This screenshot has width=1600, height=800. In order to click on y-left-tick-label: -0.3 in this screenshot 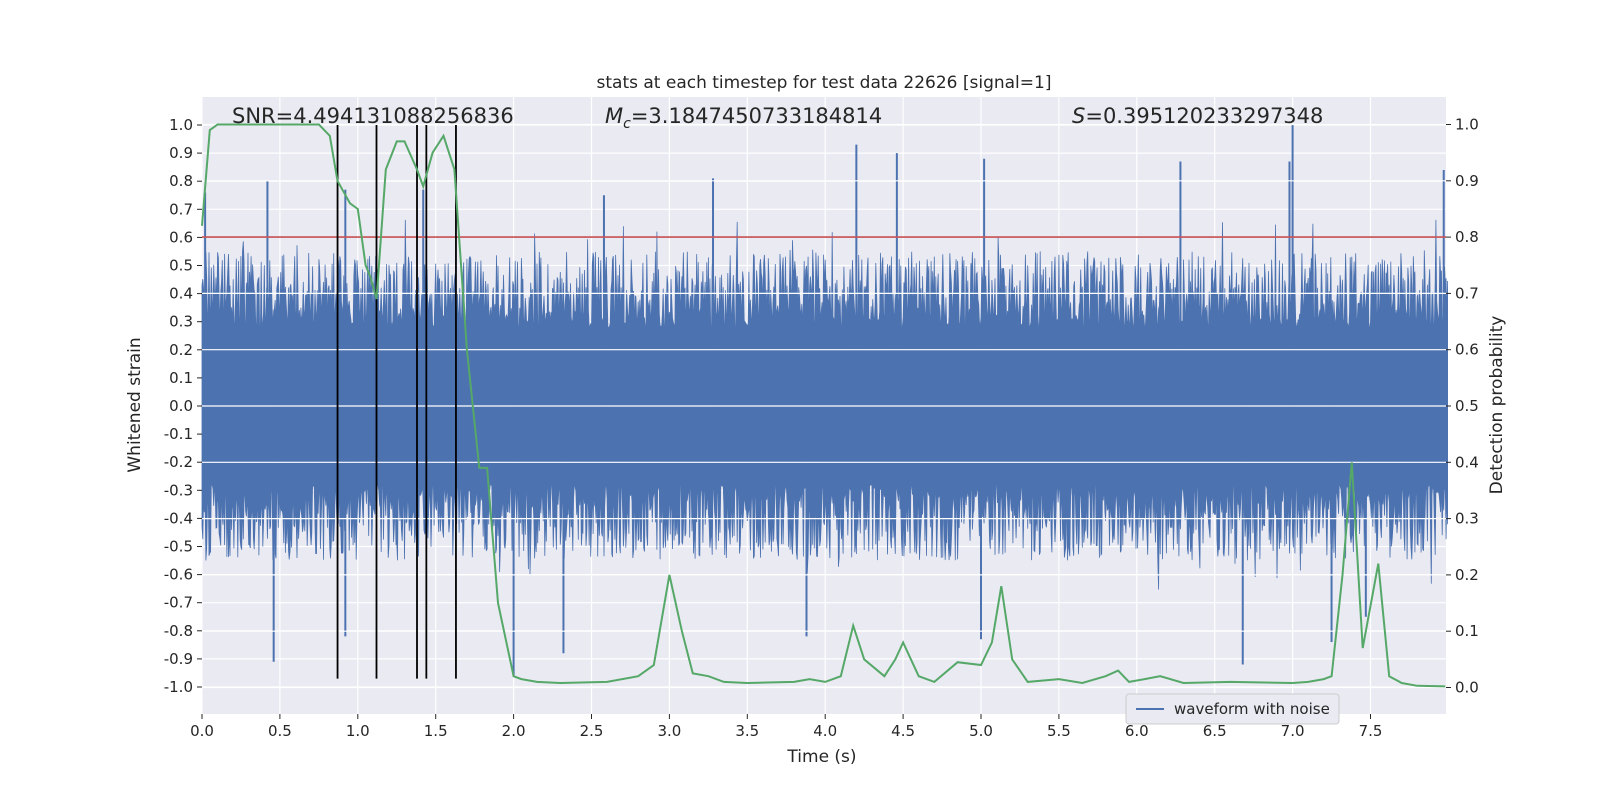, I will do `click(178, 490)`.